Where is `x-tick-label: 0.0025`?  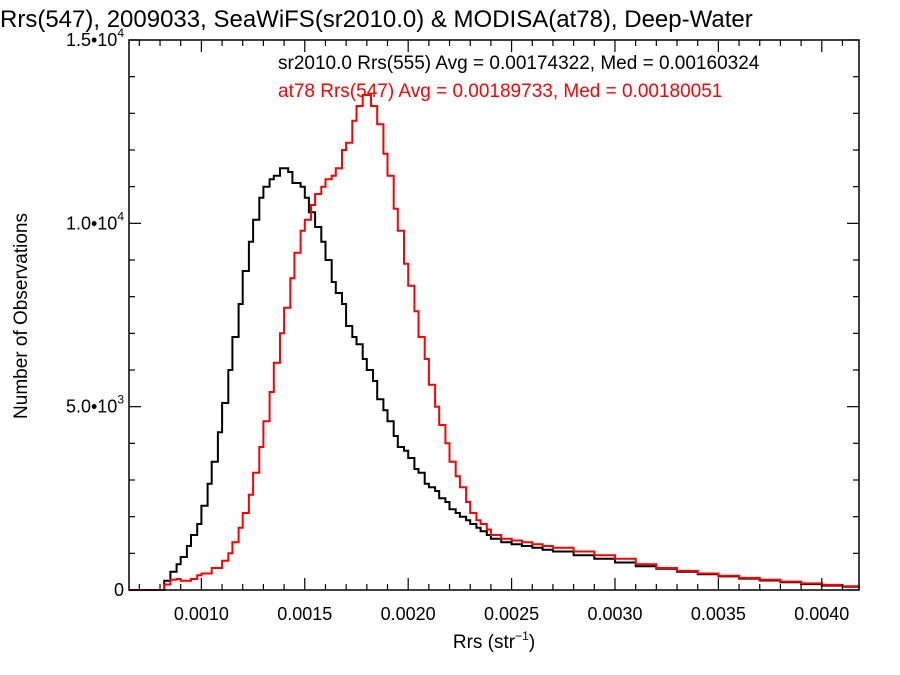 x-tick-label: 0.0025 is located at coordinates (511, 614).